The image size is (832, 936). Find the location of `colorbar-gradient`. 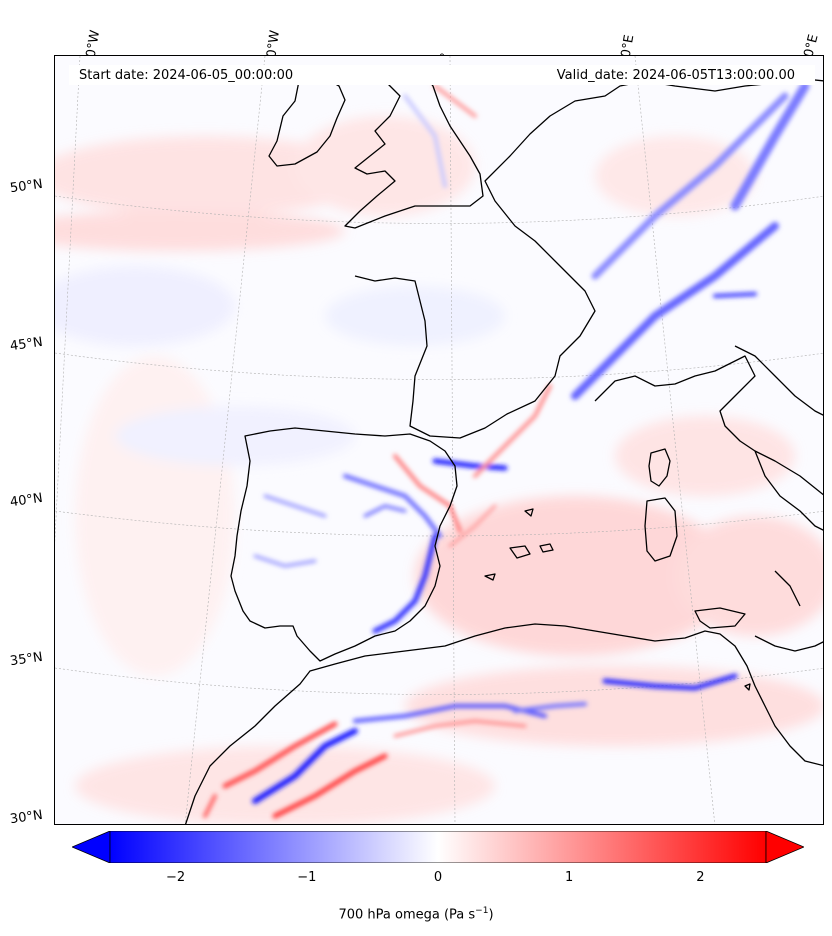

colorbar-gradient is located at coordinates (438, 847).